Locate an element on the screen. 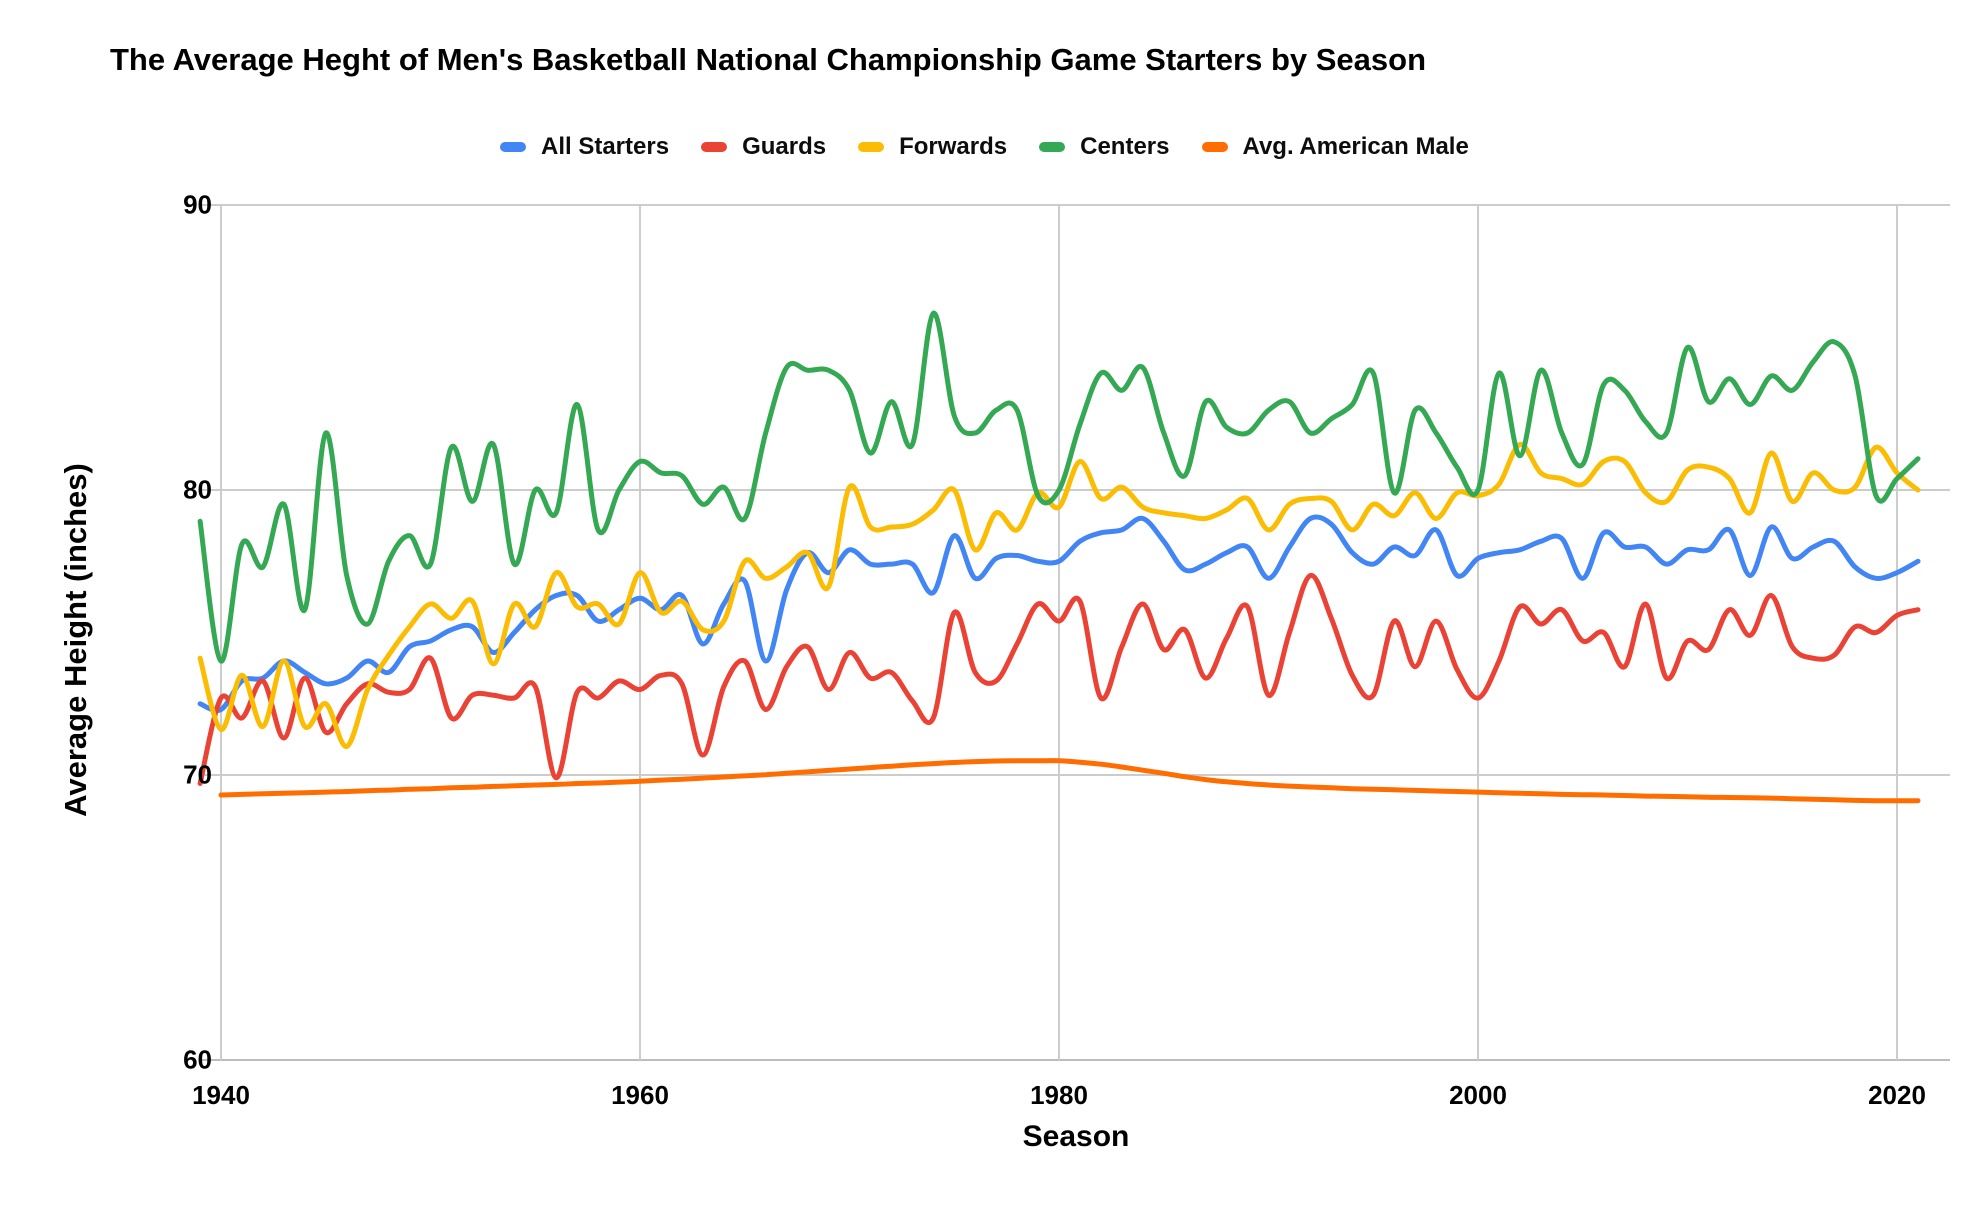 This screenshot has height=1224, width=1968. x-tick-1980: 1980 is located at coordinates (1059, 1095).